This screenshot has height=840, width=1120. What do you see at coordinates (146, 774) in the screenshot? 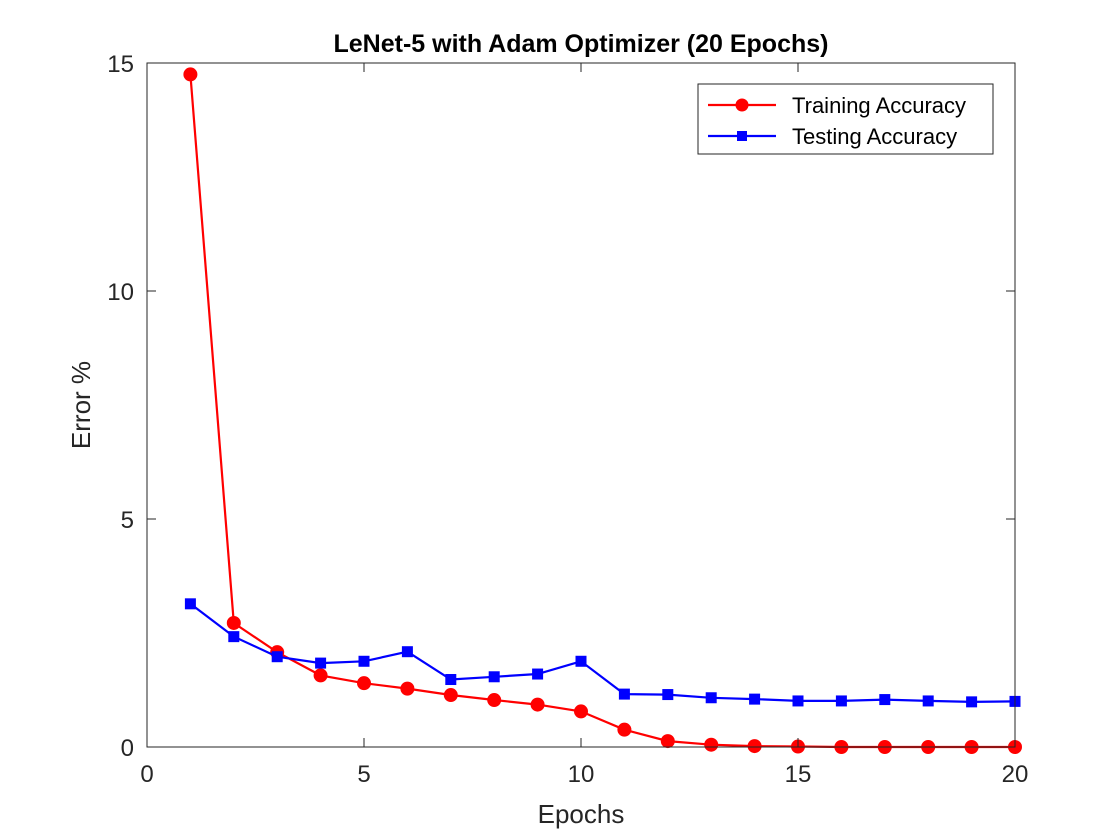
I see `x-tick-label: 0` at bounding box center [146, 774].